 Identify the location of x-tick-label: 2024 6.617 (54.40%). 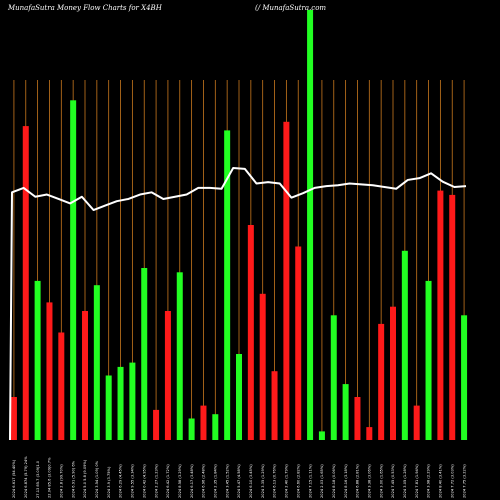
(14, 478).